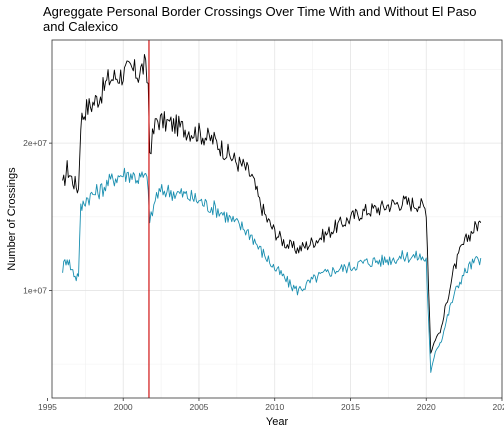  I want to click on x-tick-label: 2015, so click(350, 407).